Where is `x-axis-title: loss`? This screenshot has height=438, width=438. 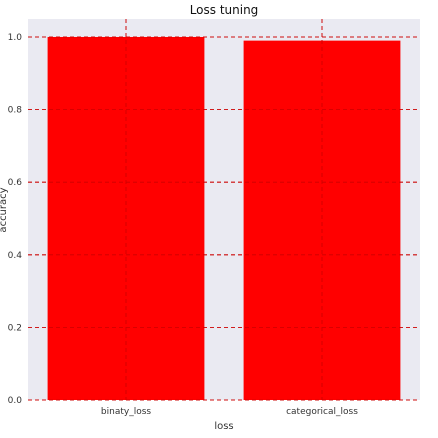
x-axis-title: loss is located at coordinates (223, 426).